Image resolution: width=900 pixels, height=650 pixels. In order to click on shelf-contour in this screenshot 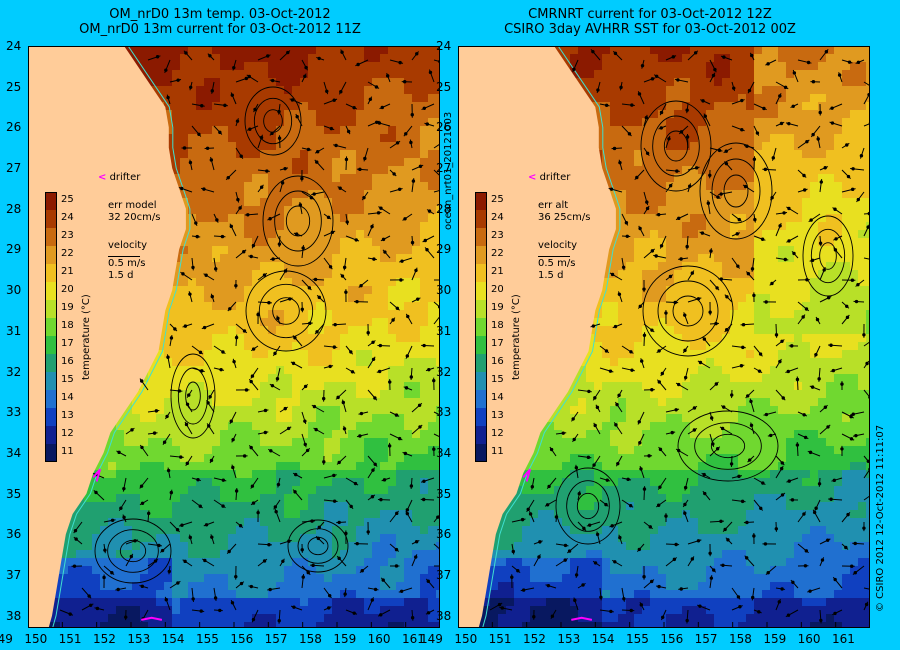, I will do `click(121, 337)`.